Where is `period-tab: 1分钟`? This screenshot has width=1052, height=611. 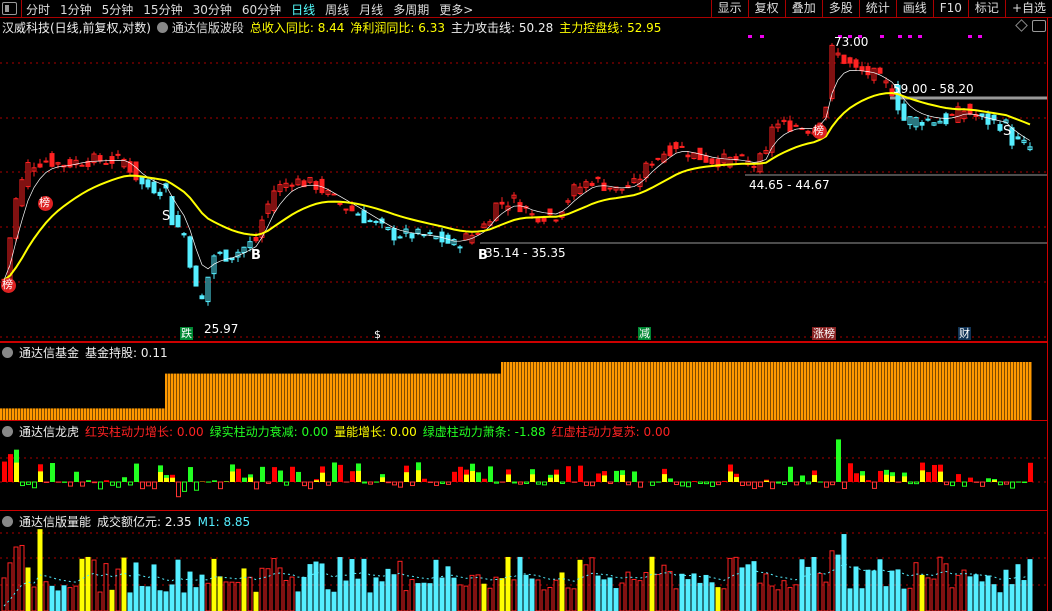 period-tab: 1分钟 is located at coordinates (76, 10).